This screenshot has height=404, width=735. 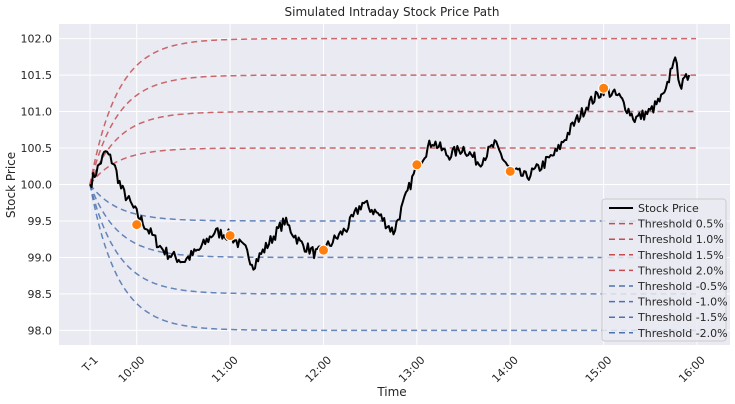 What do you see at coordinates (680, 224) in the screenshot?
I see `legend-label: Threshold 0.5%` at bounding box center [680, 224].